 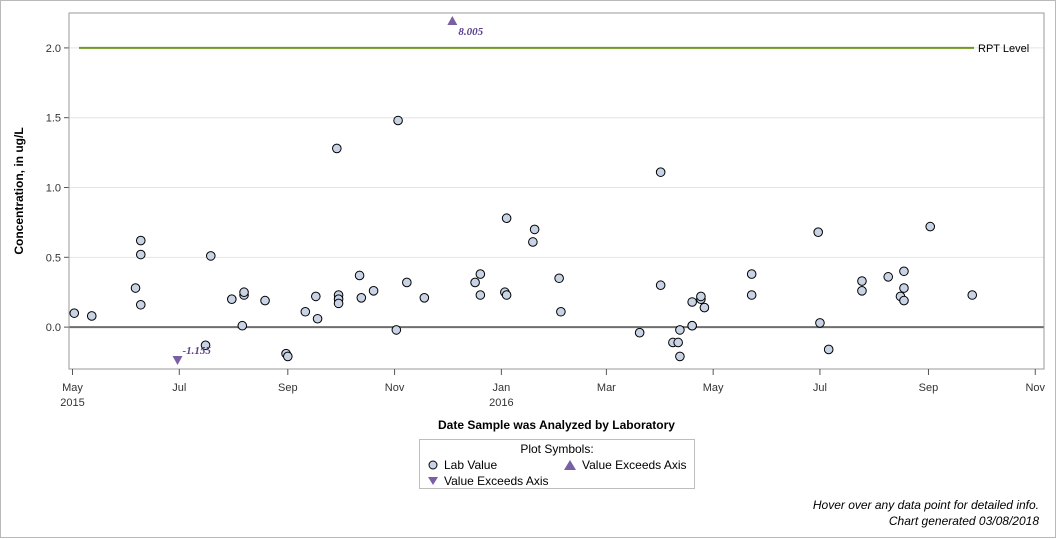 I want to click on y-tick-label: 1.5, so click(x=53, y=119).